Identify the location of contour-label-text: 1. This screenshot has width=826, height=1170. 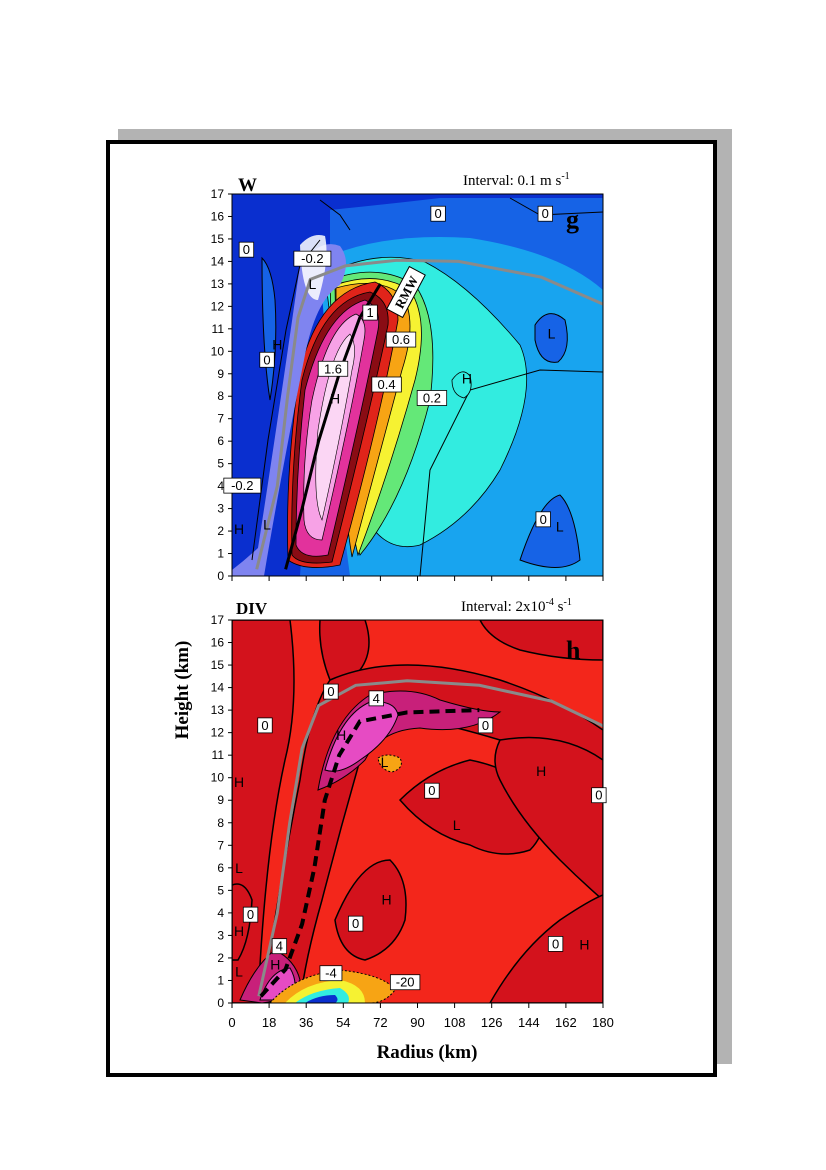
(369, 312).